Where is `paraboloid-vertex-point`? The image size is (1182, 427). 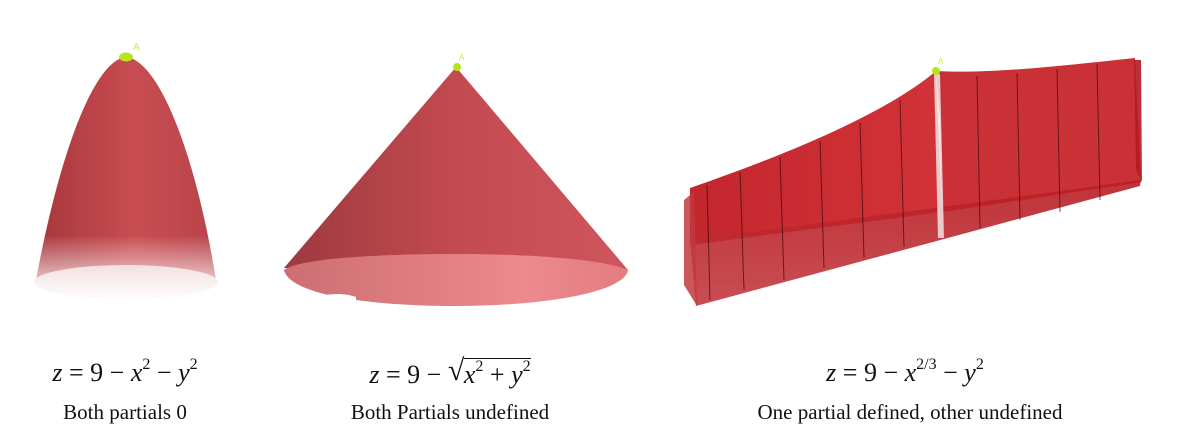 paraboloid-vertex-point is located at coordinates (126, 57).